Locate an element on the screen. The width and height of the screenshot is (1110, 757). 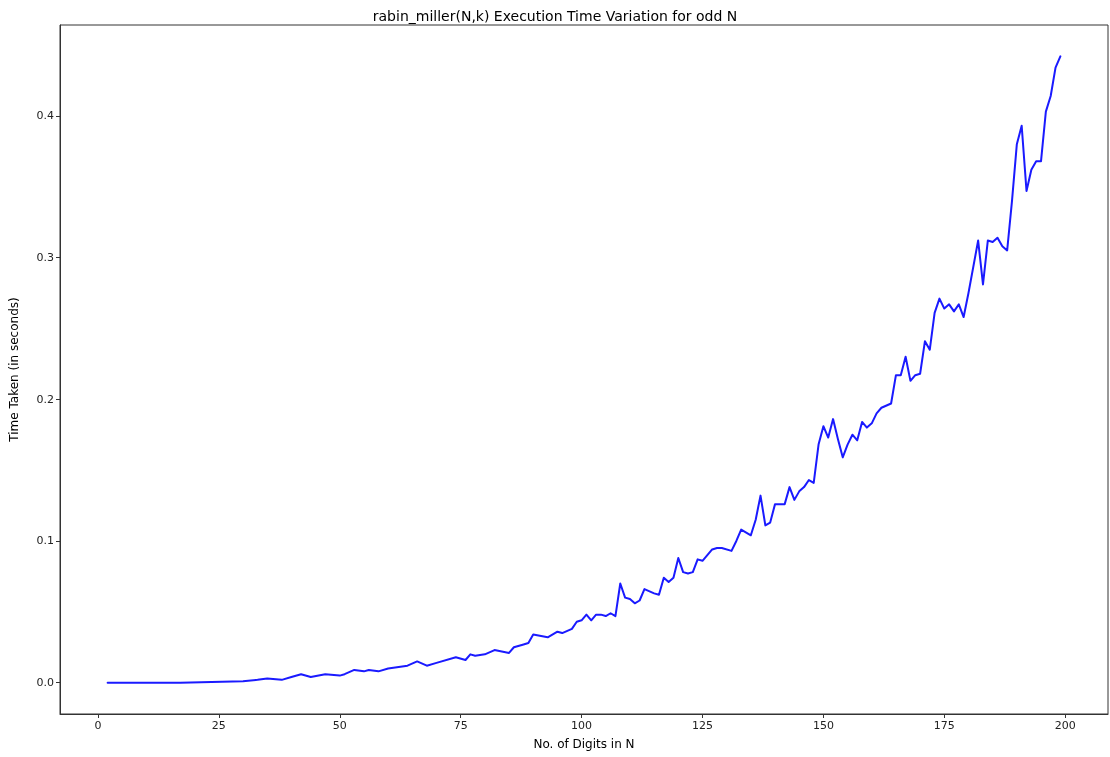
x-axis-title: No. of Digits in N is located at coordinates (584, 744).